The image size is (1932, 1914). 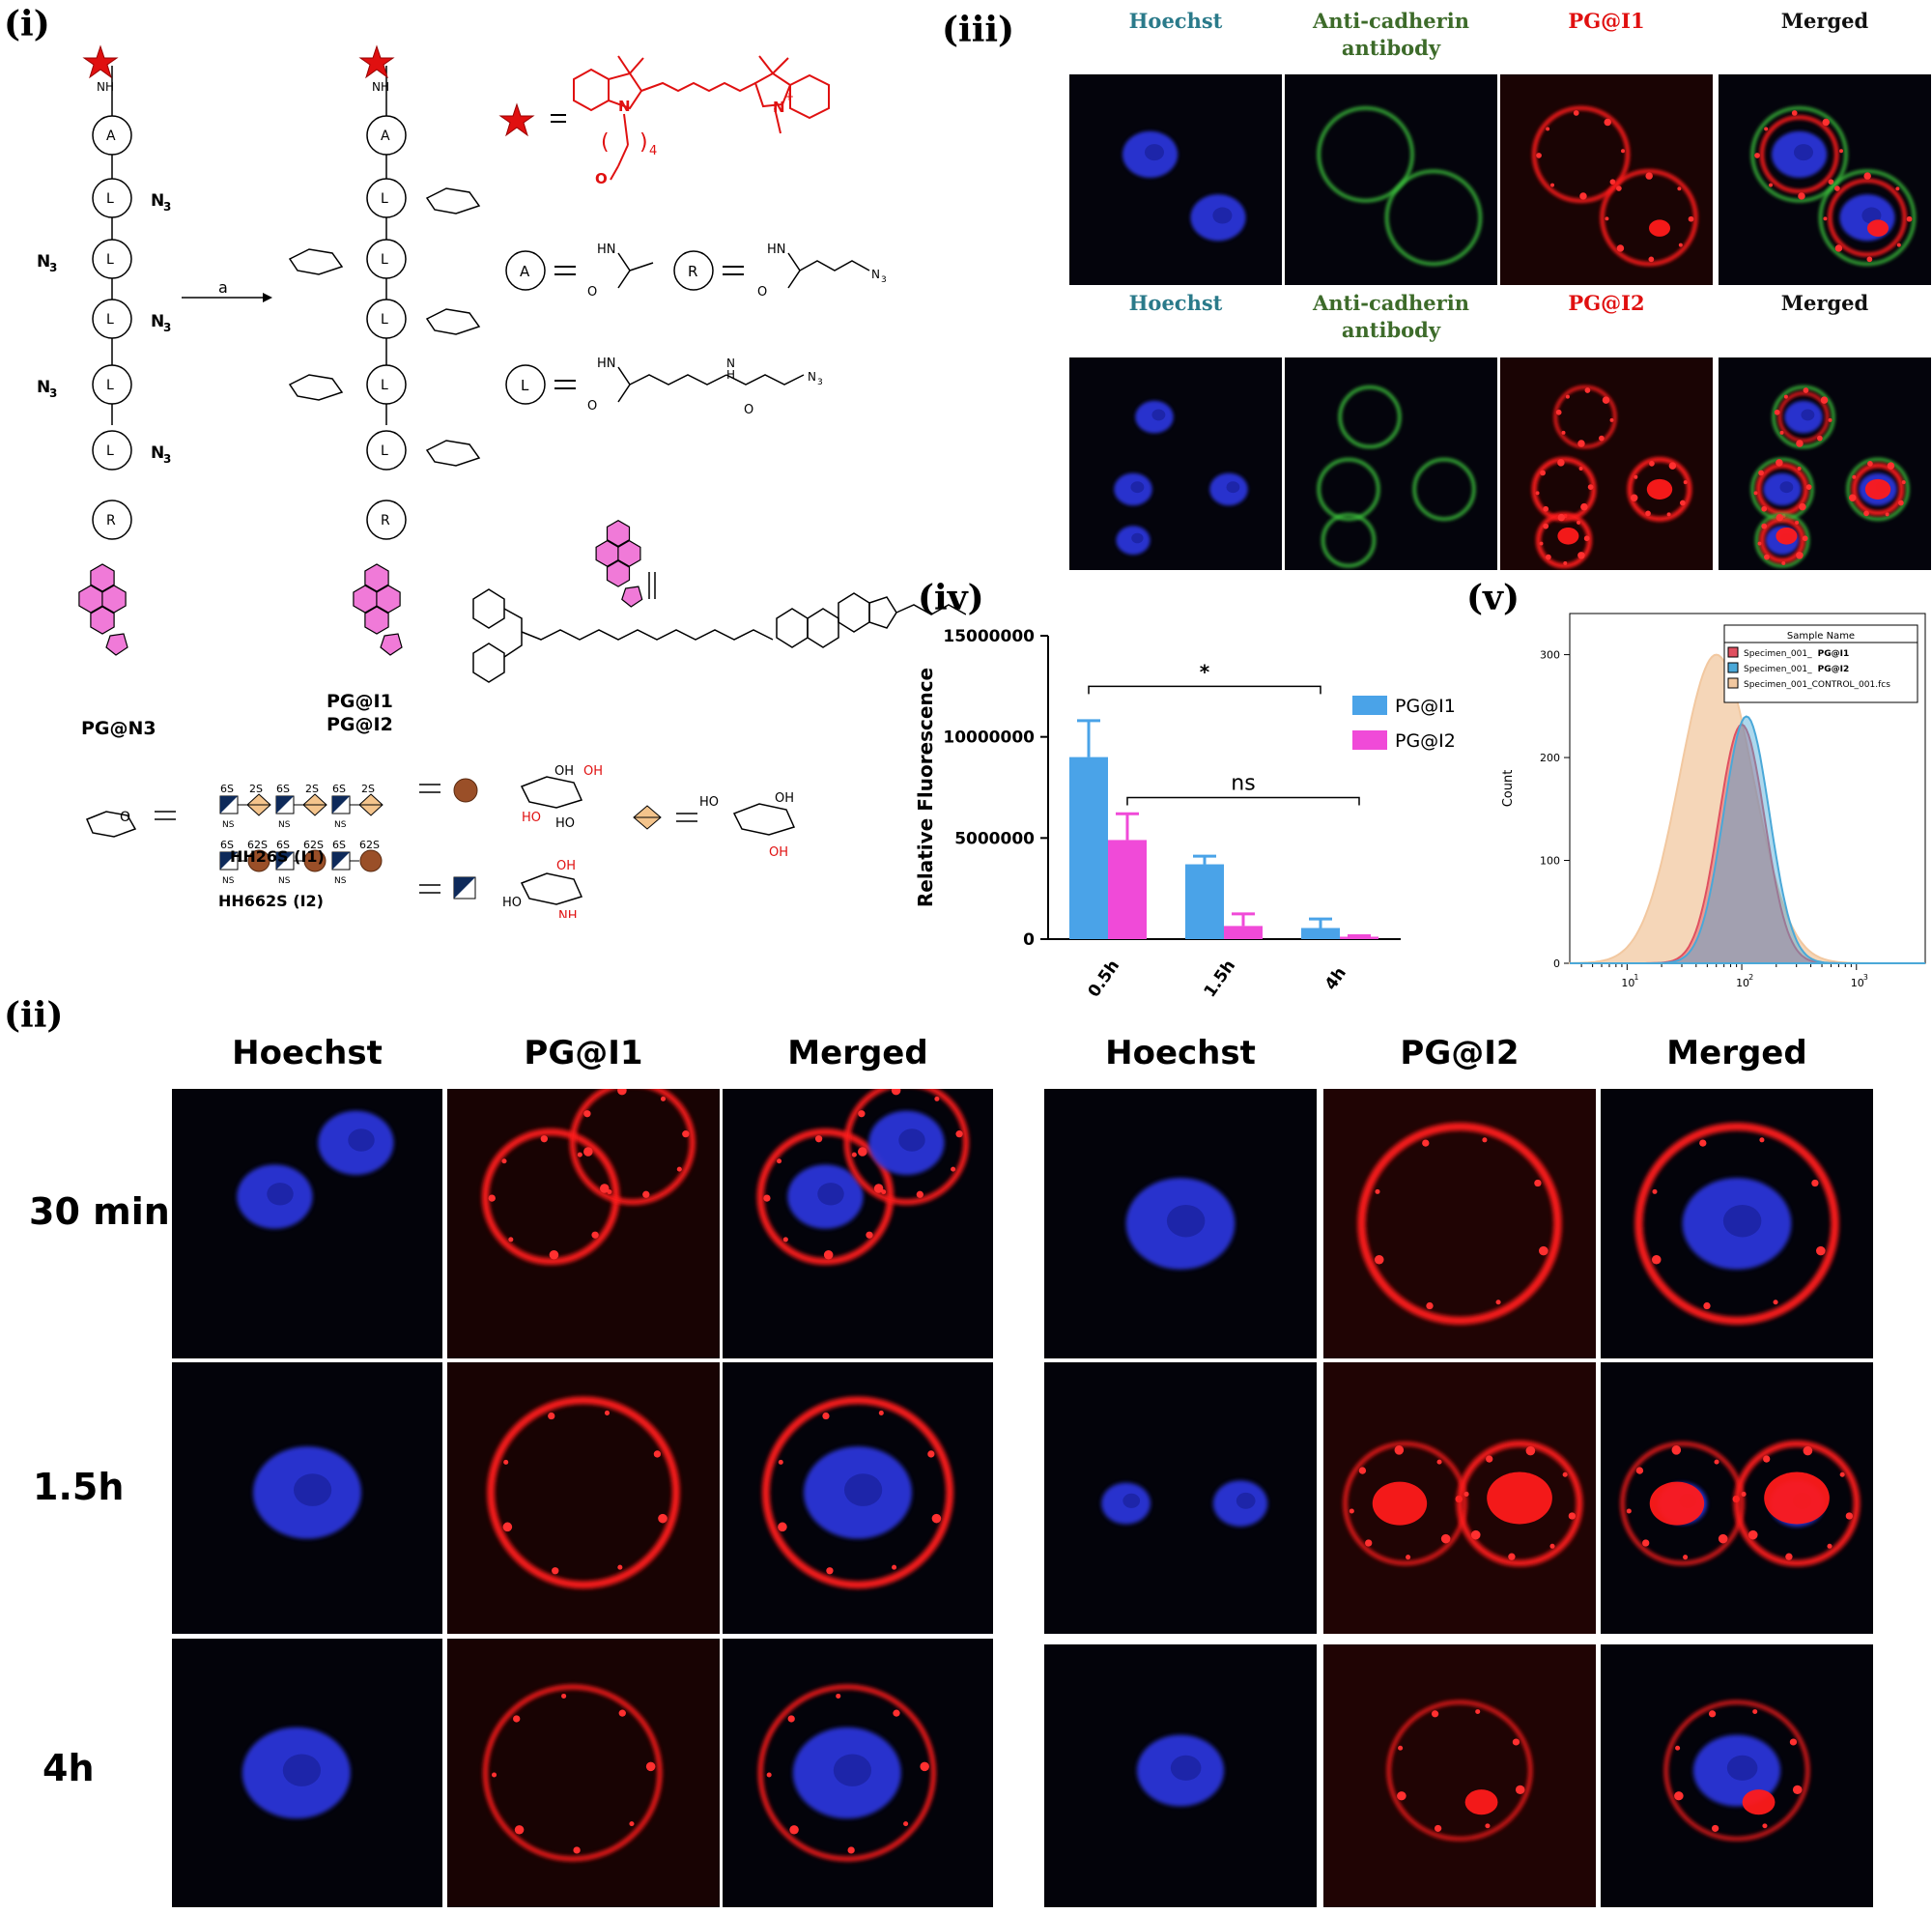 What do you see at coordinates (1243, 783) in the screenshot?
I see `significance-ns: ns` at bounding box center [1243, 783].